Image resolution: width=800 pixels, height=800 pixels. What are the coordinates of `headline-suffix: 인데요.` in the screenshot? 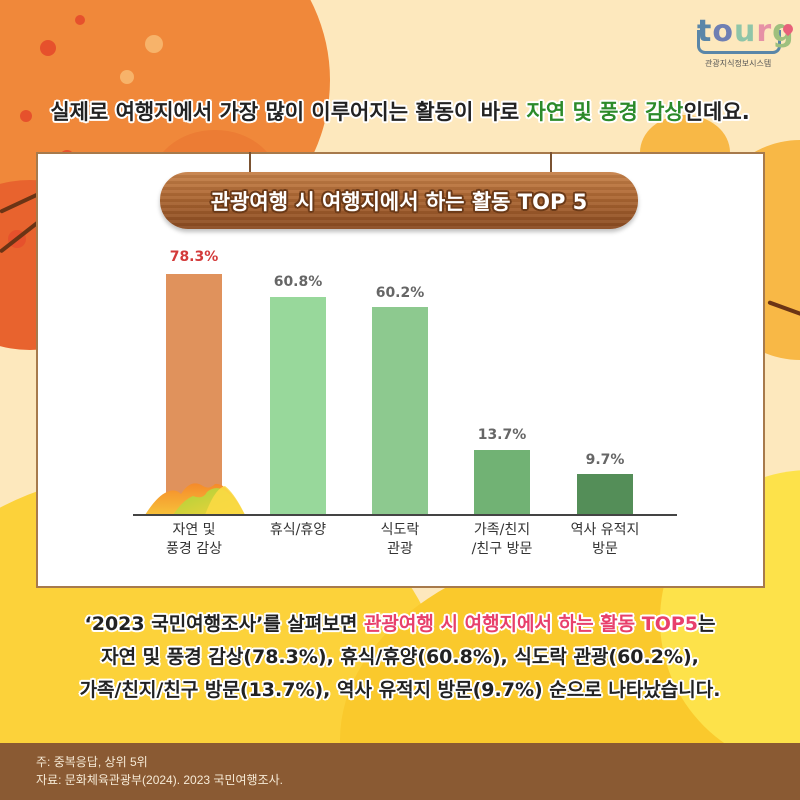 It's located at (716, 112).